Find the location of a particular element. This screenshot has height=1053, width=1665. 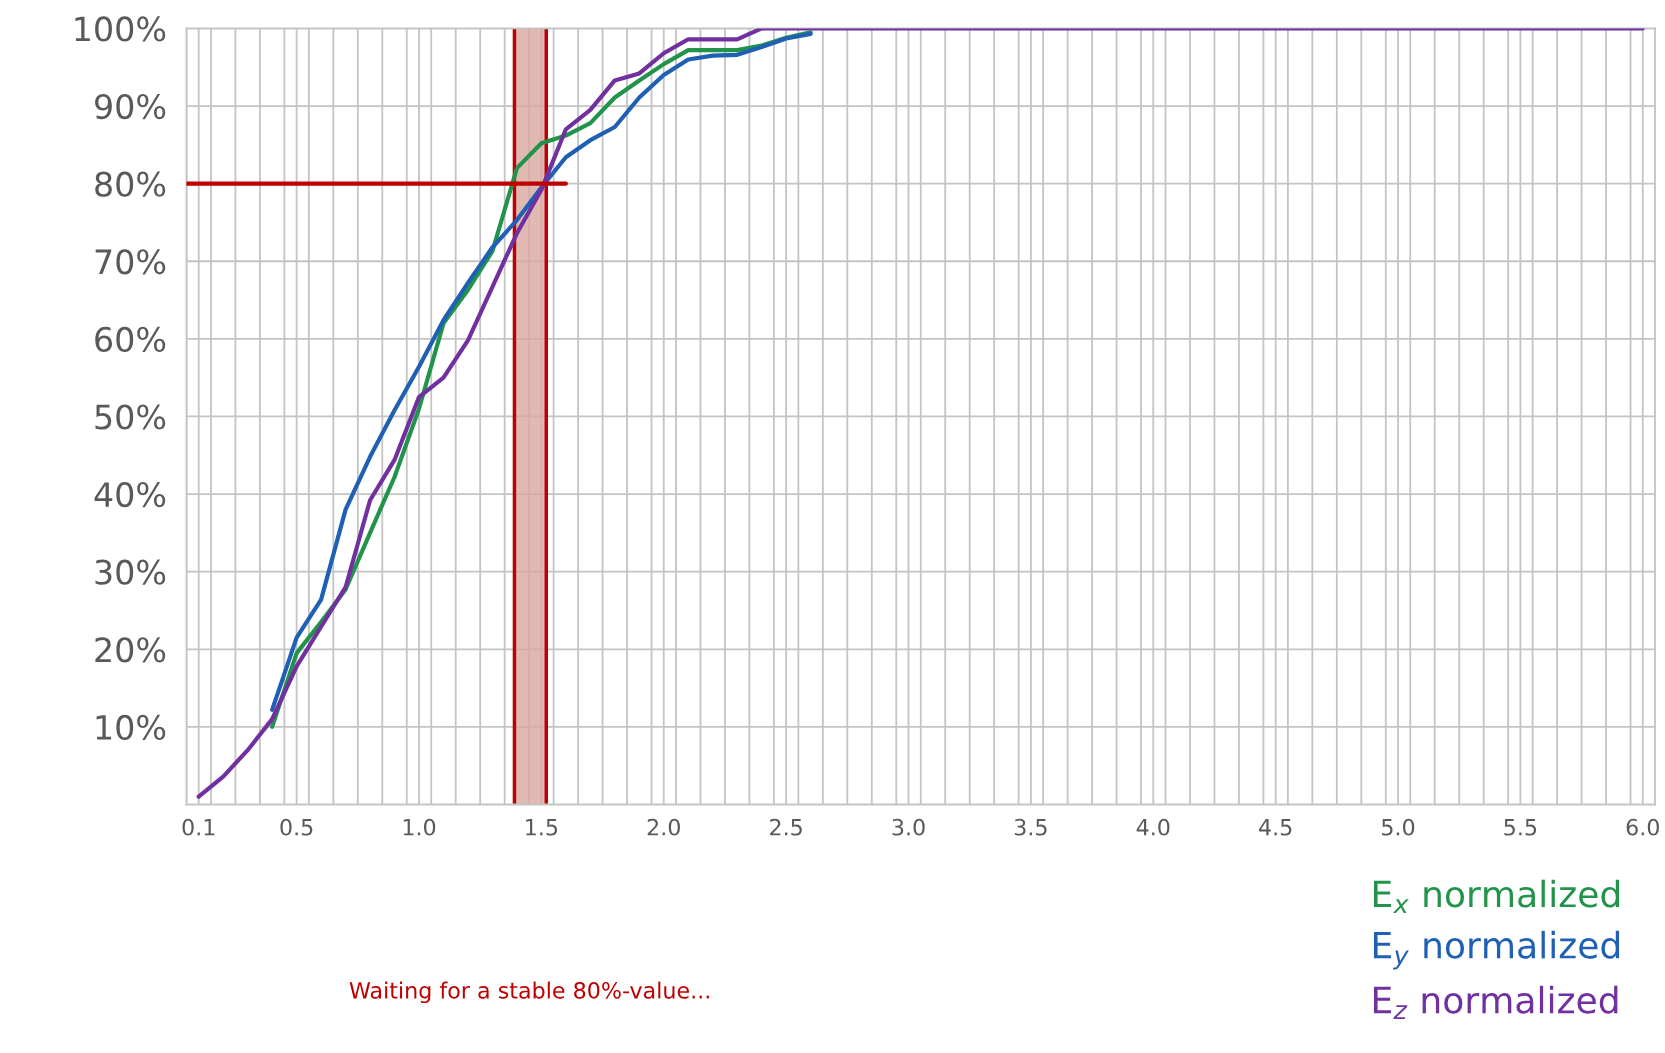

x-tick-label: 2.5 is located at coordinates (786, 827).